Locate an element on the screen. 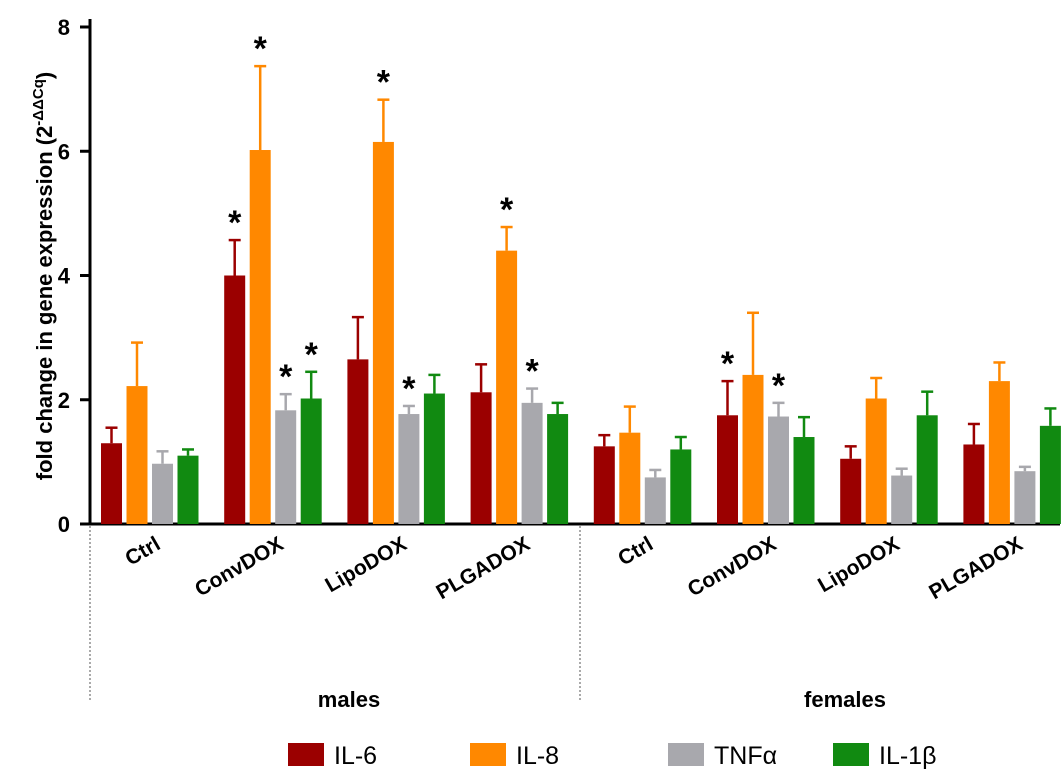  legend-label-1: IL-8 is located at coordinates (537, 756).